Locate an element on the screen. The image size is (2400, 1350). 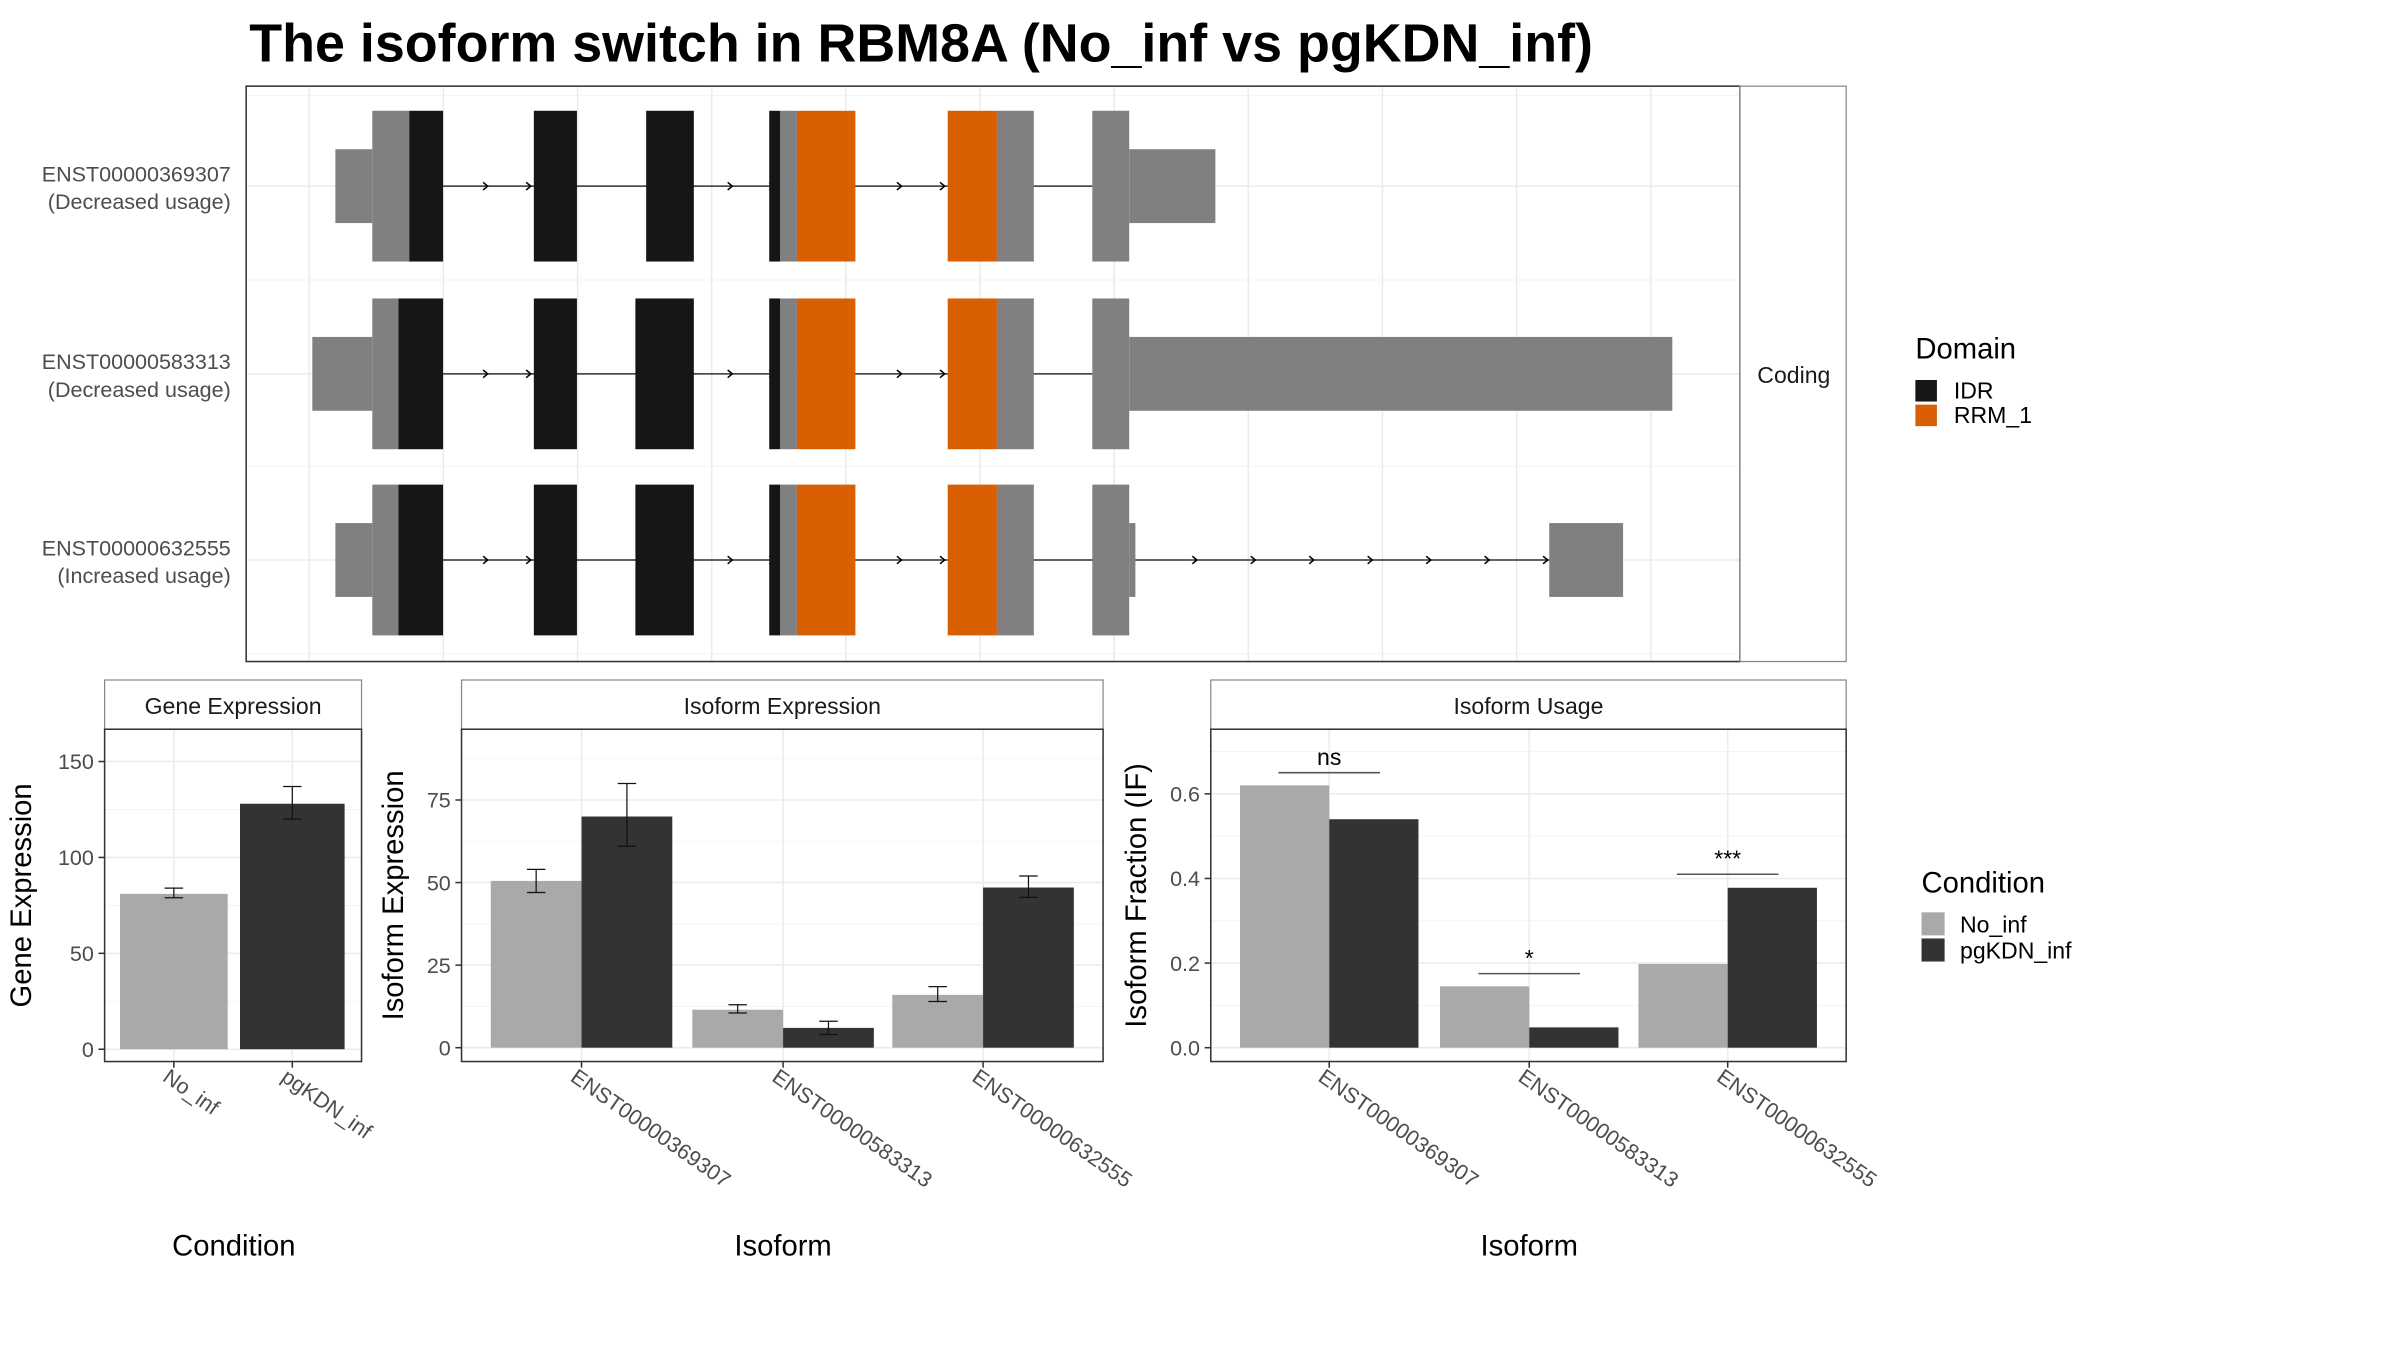
svg-text: Condition is located at coordinates (1983, 883).